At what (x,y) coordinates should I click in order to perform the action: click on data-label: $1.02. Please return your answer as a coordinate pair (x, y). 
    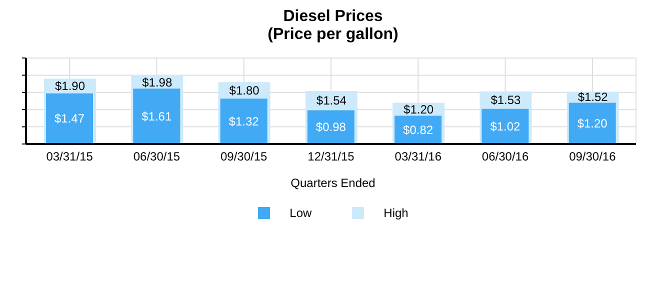
    Looking at the image, I should click on (505, 126).